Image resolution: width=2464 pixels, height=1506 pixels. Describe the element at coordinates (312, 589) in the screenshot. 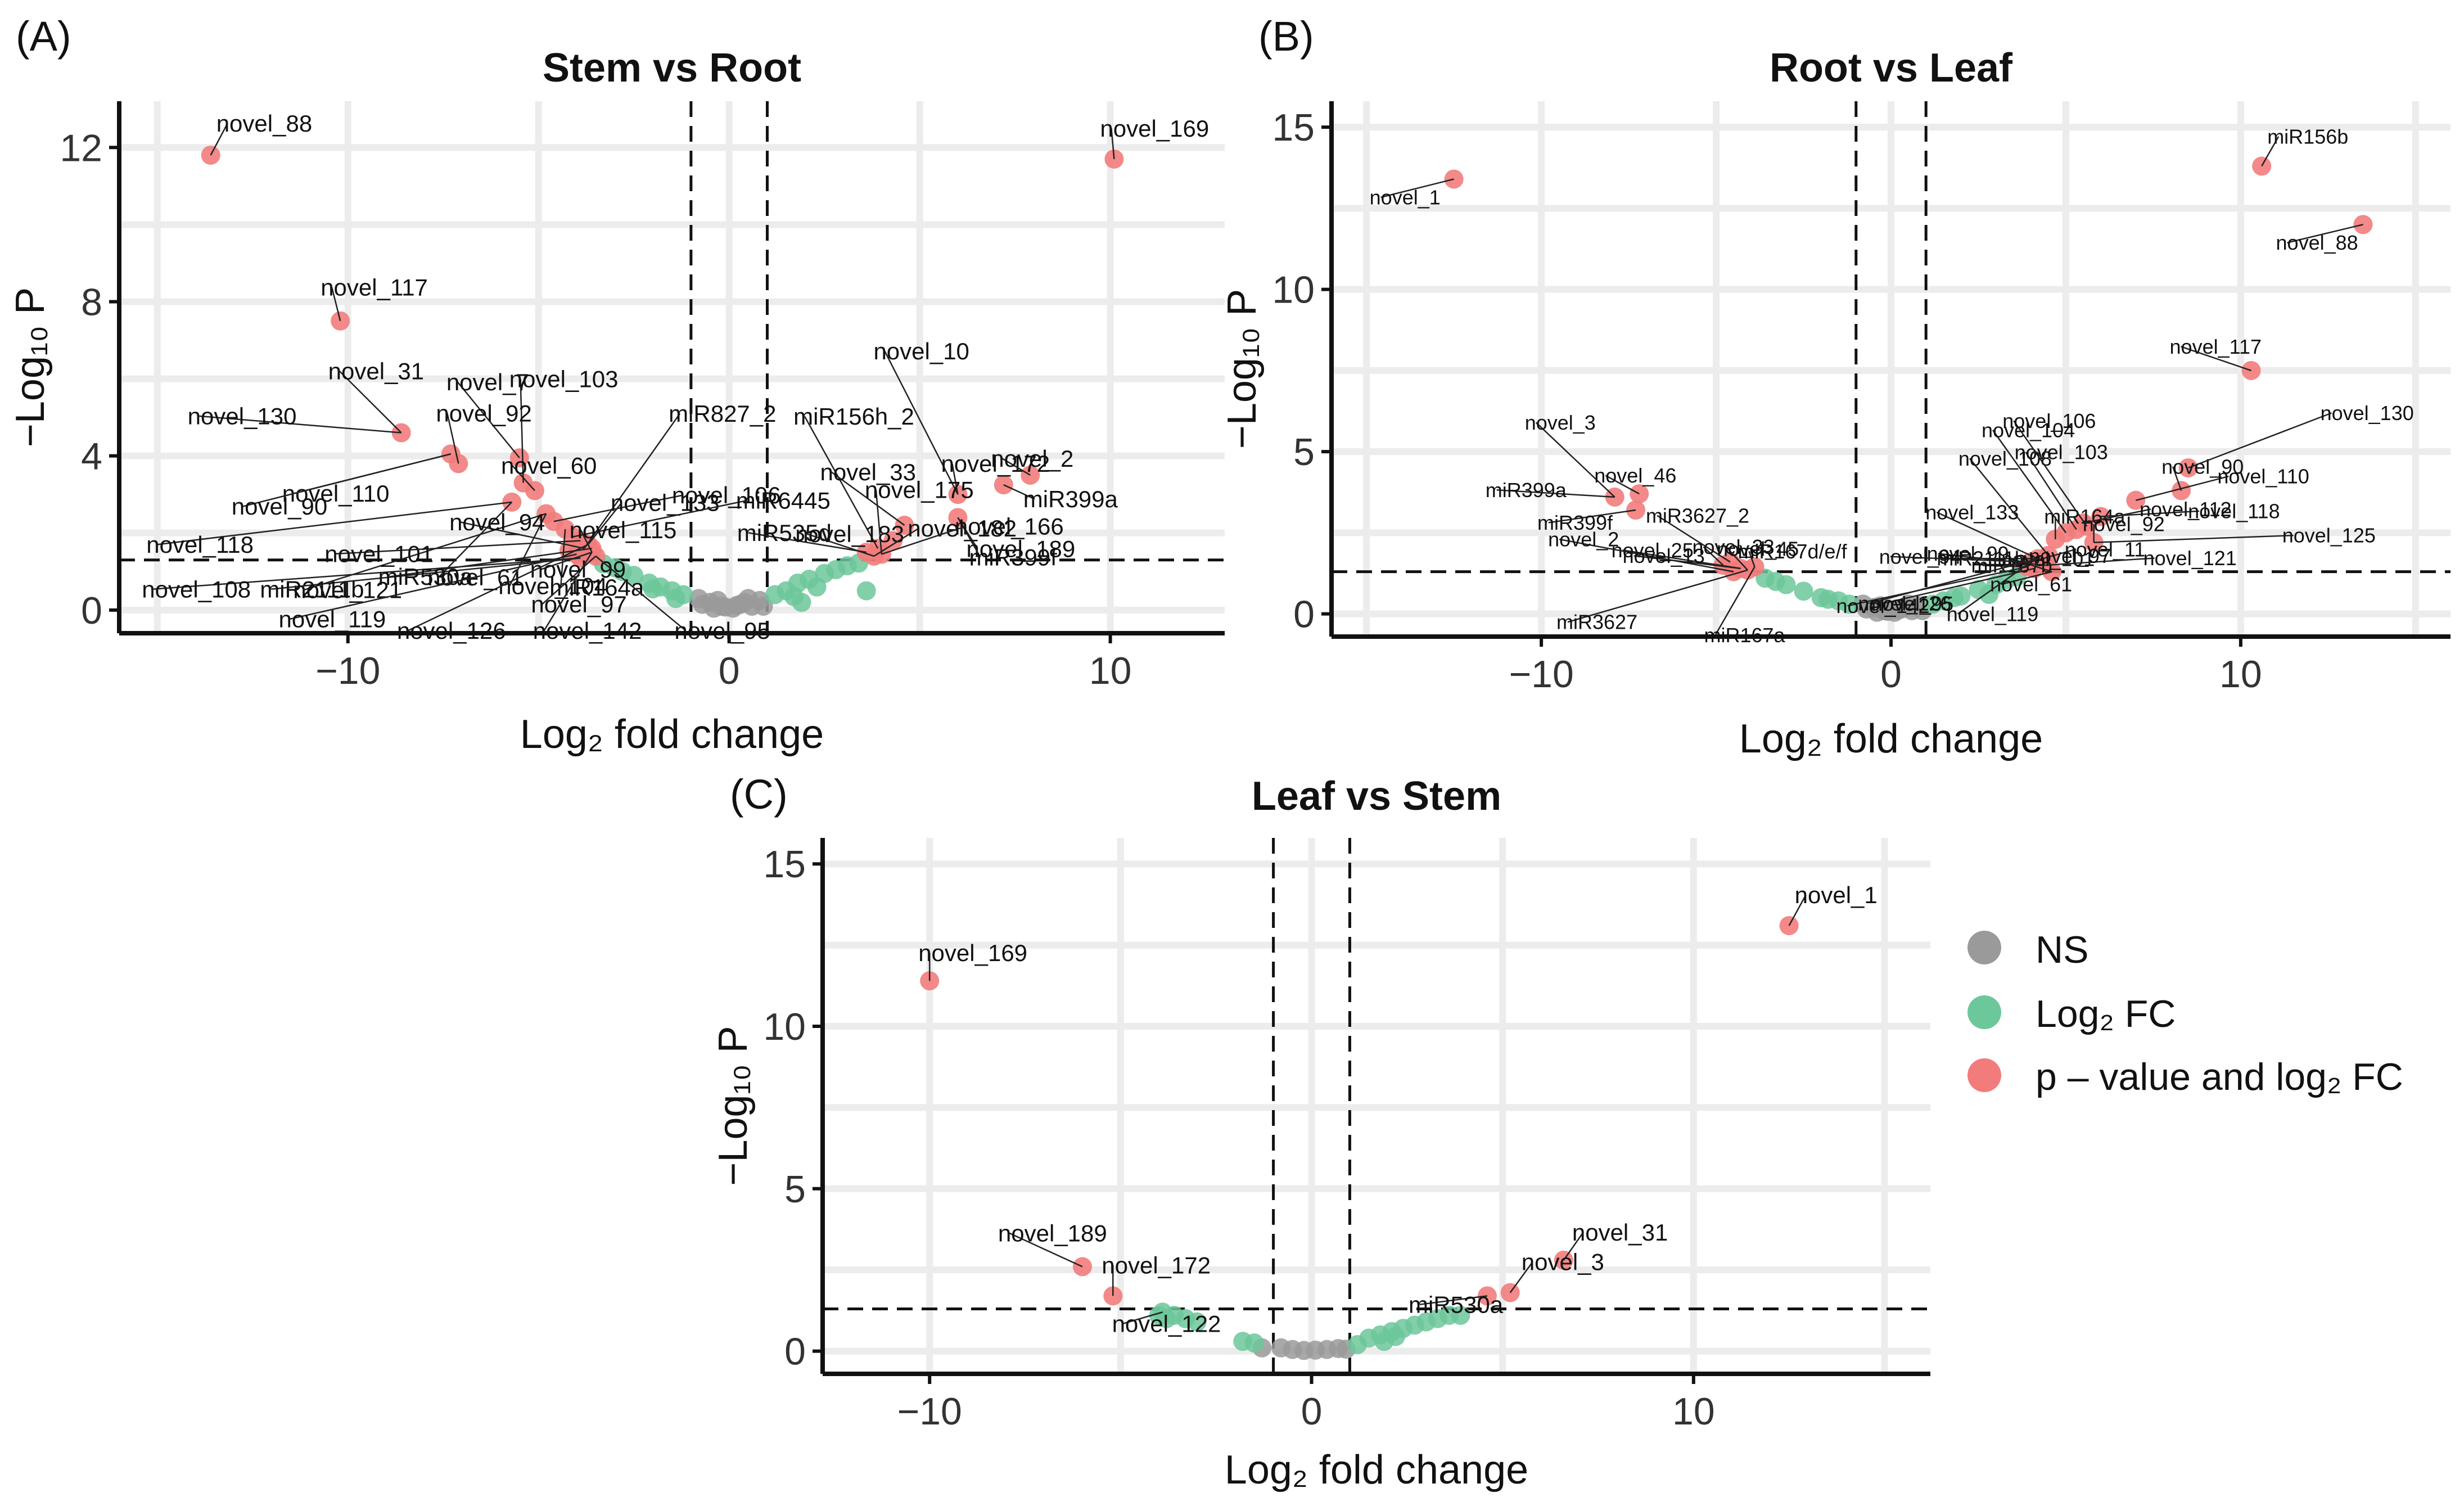

I see `gene-label: miR2111b` at that location.